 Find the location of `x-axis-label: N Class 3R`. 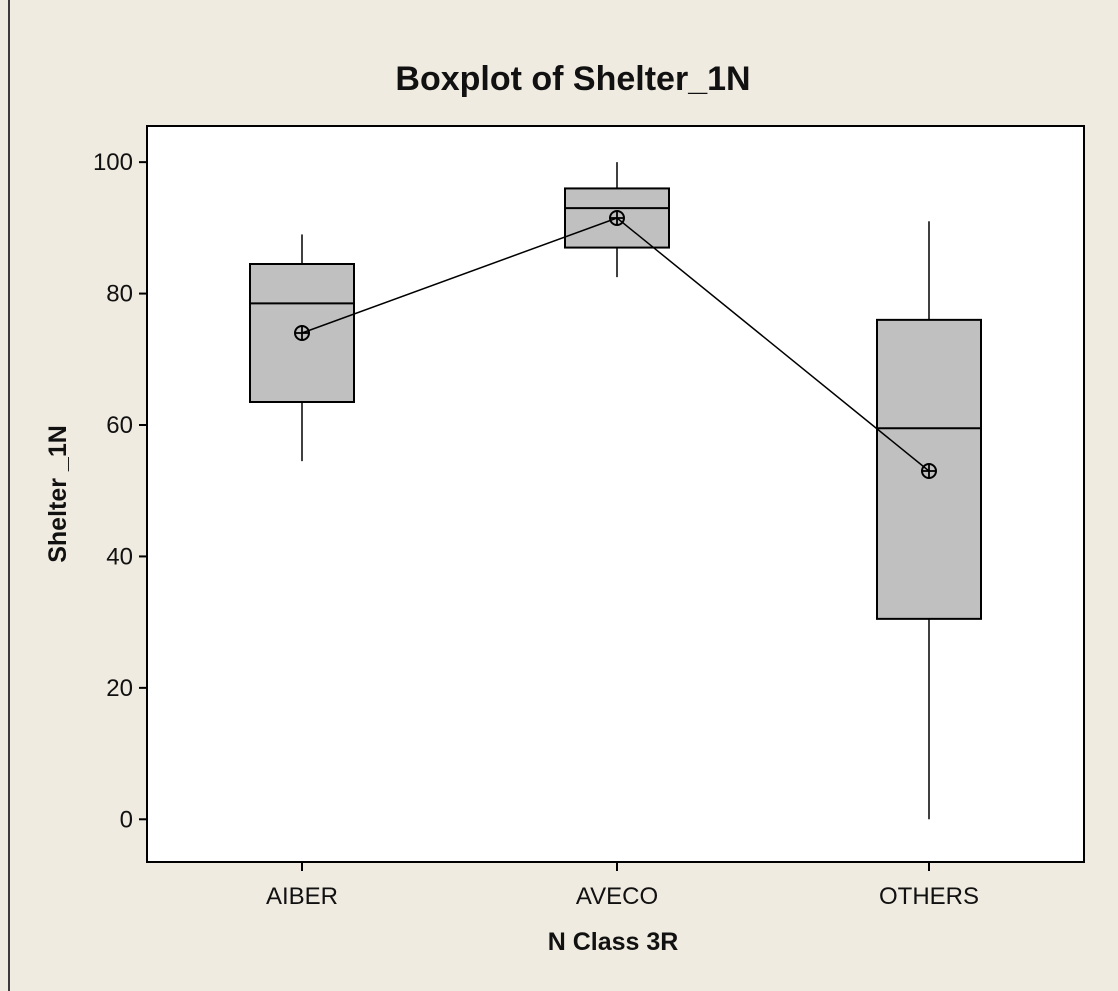

x-axis-label: N Class 3R is located at coordinates (613, 942).